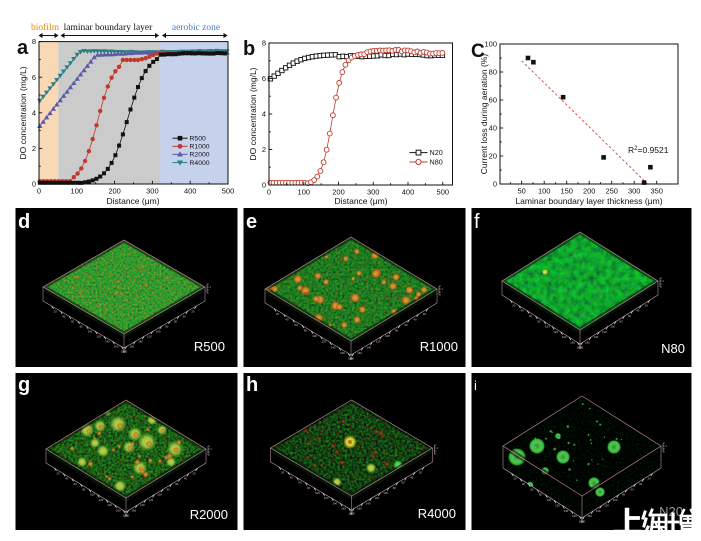 The image size is (701, 541). Describe the element at coordinates (196, 28) in the screenshot. I see `svg-text: aerobic zone` at that location.